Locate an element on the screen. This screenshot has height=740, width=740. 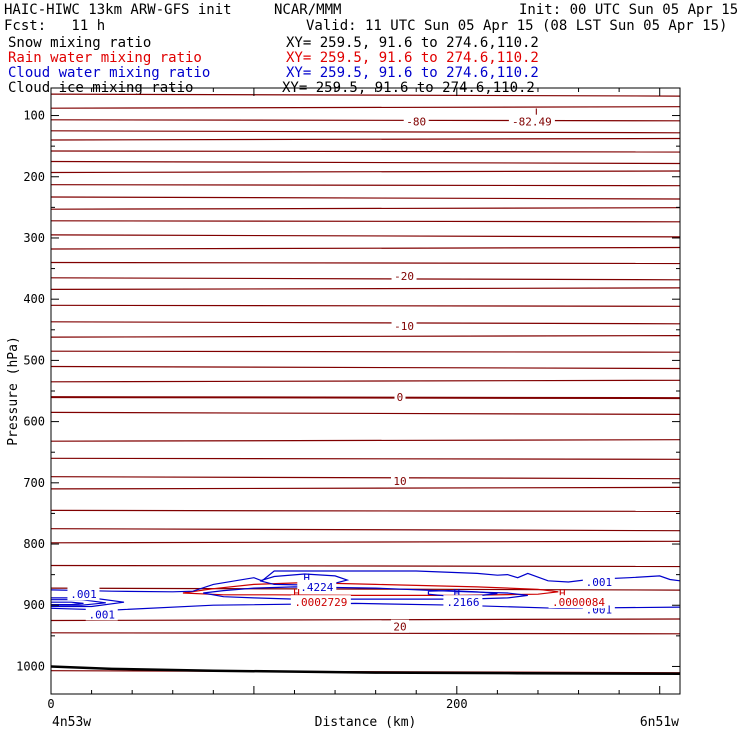
x-endpoint-right: 6n51w is located at coordinates (659, 722).